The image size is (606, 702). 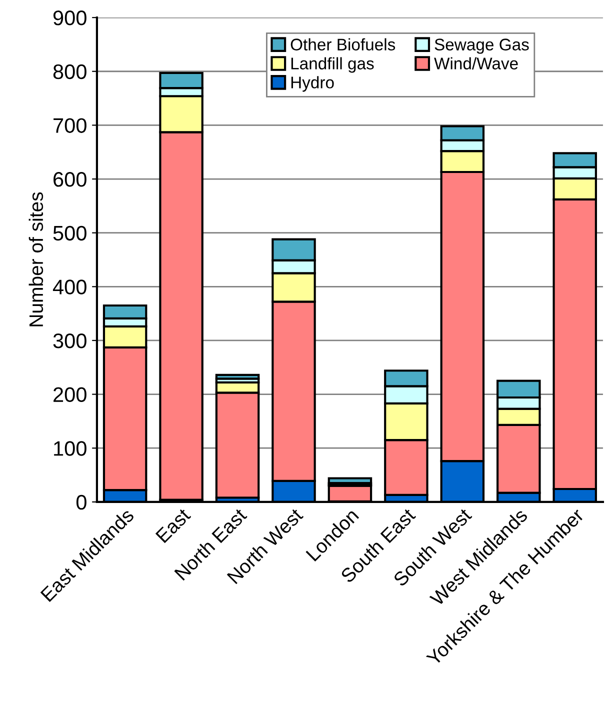 What do you see at coordinates (481, 46) in the screenshot?
I see `legend-label: Sewage Gas` at bounding box center [481, 46].